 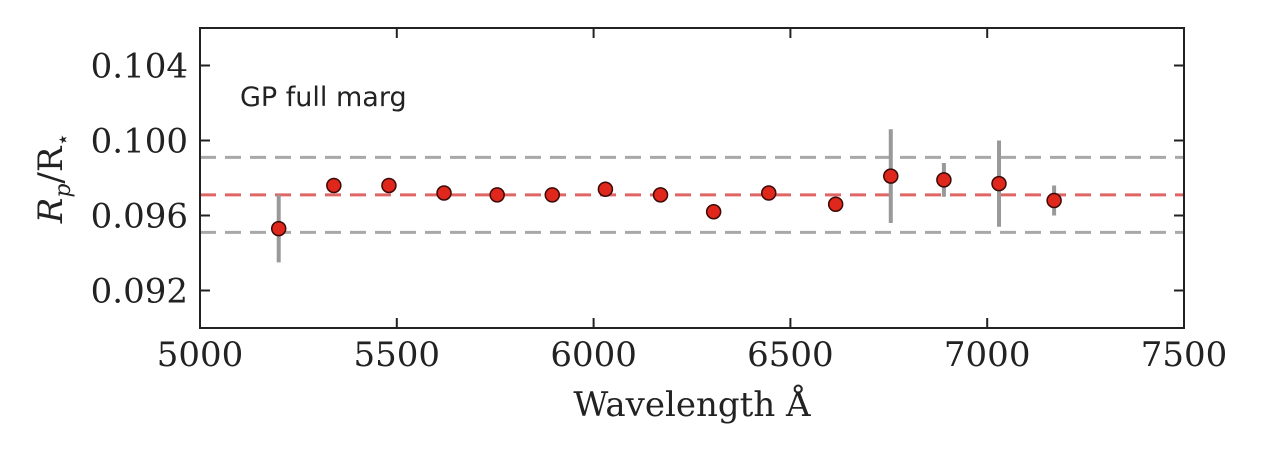 I want to click on x-tick-label: 7500, so click(x=1184, y=355).